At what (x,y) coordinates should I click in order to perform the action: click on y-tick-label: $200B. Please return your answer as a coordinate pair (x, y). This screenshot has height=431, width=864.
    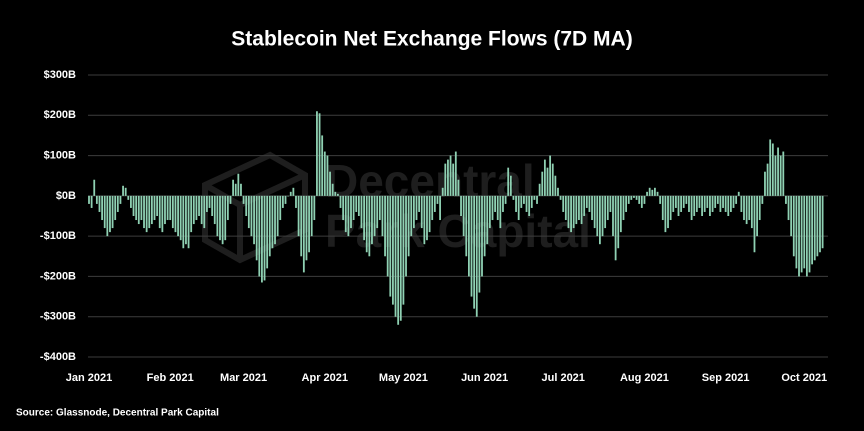
    Looking at the image, I should click on (60, 115).